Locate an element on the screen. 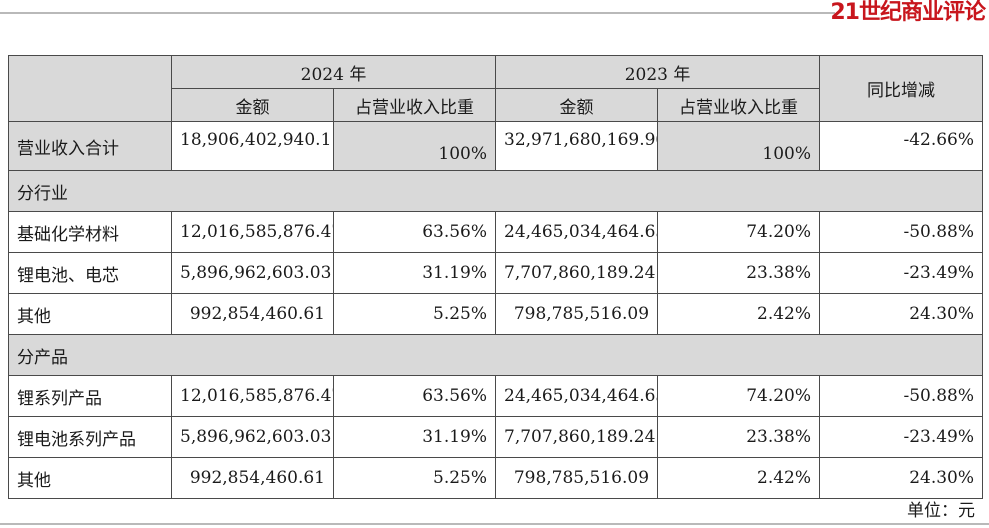 The height and width of the screenshot is (528, 989). top-rule is located at coordinates (417, 13).